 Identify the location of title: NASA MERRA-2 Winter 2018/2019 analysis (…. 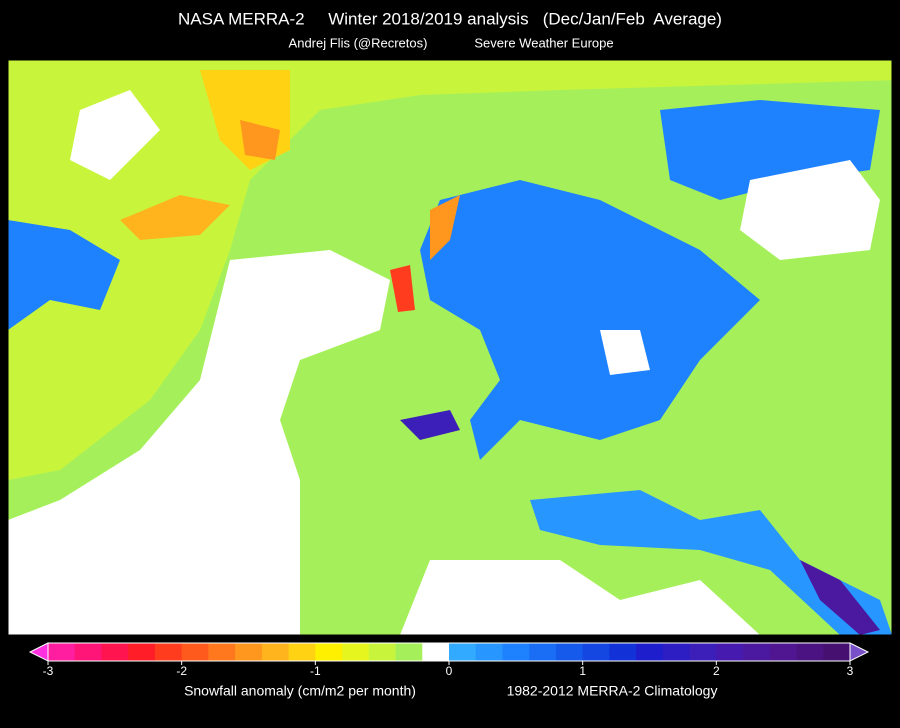
(450, 18).